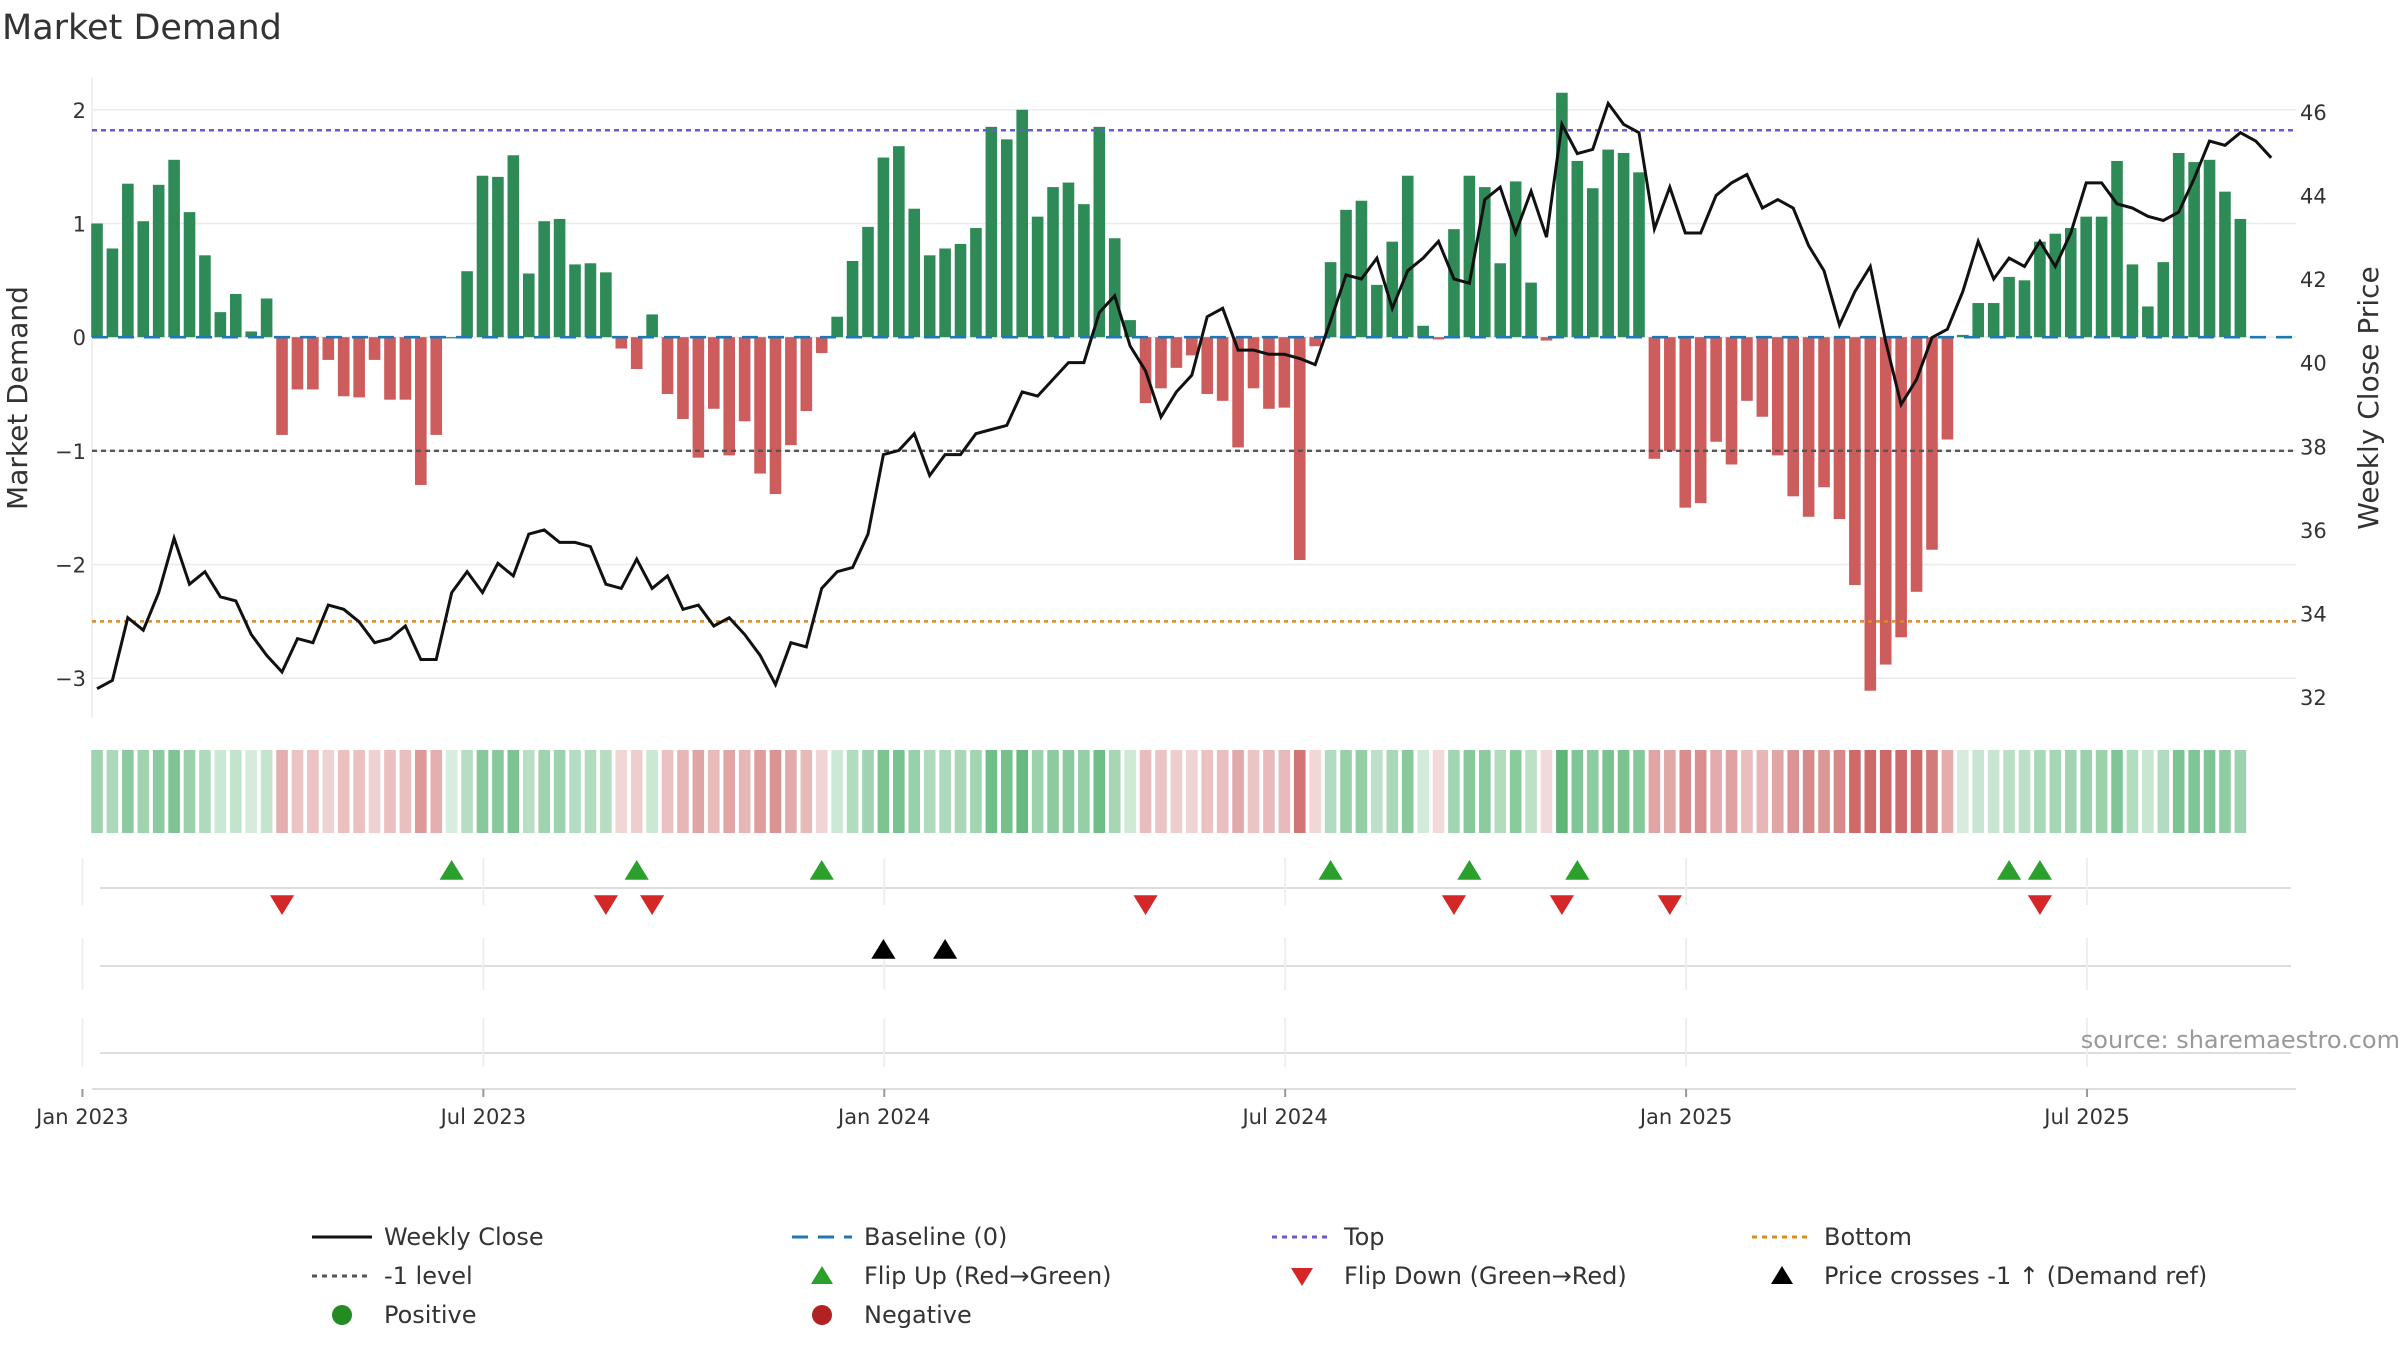  What do you see at coordinates (70, 395) in the screenshot?
I see `left-axis-ticks: 2 1 0 −1 −2 −3` at bounding box center [70, 395].